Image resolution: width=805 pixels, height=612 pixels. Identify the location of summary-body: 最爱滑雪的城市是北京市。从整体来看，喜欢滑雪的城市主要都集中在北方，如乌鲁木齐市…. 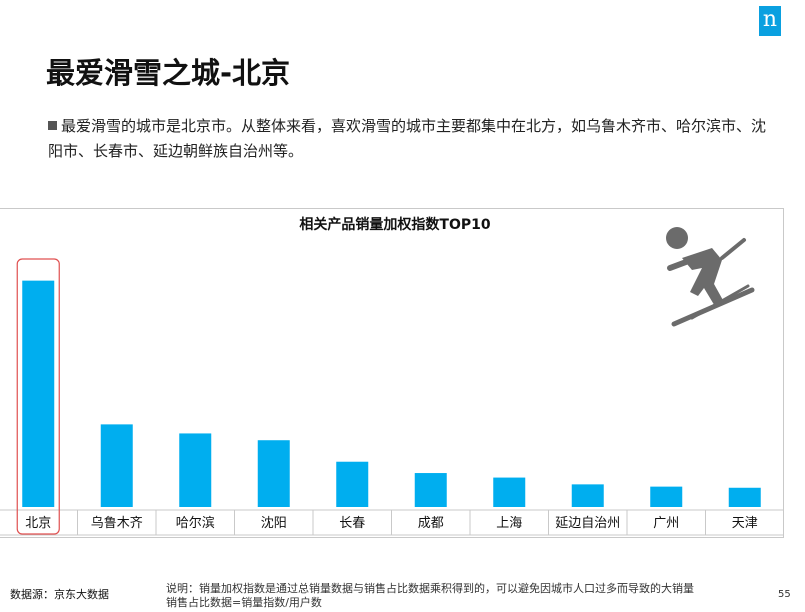
(407, 138).